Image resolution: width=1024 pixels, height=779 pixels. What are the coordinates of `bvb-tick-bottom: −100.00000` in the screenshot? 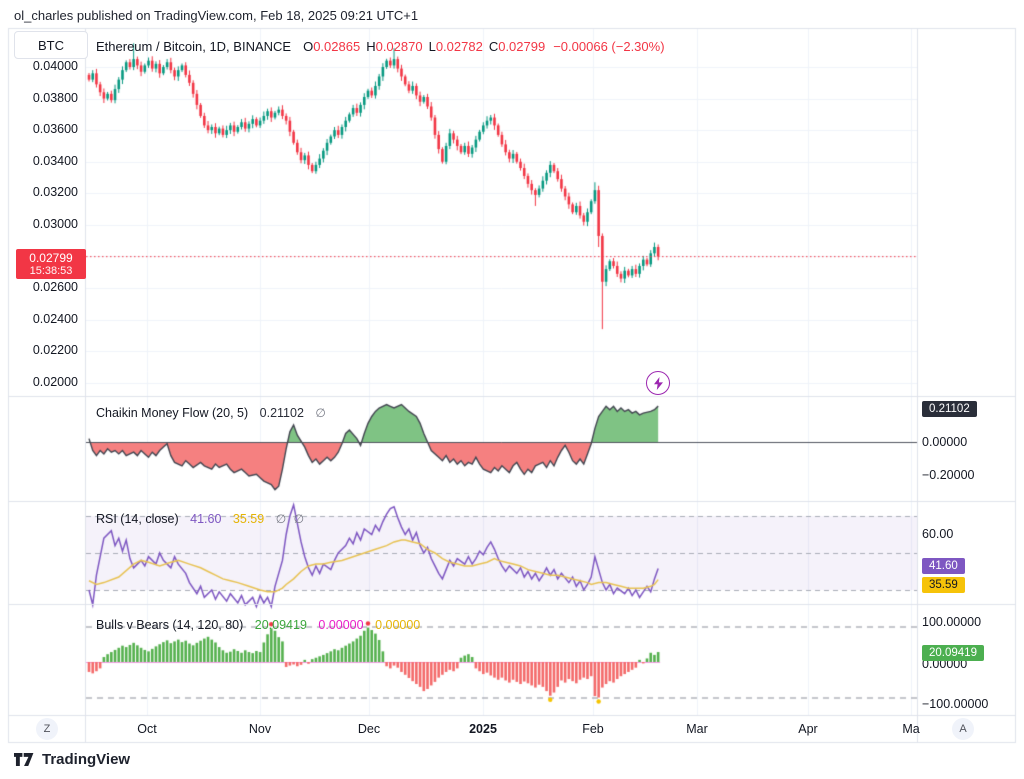 It's located at (955, 704).